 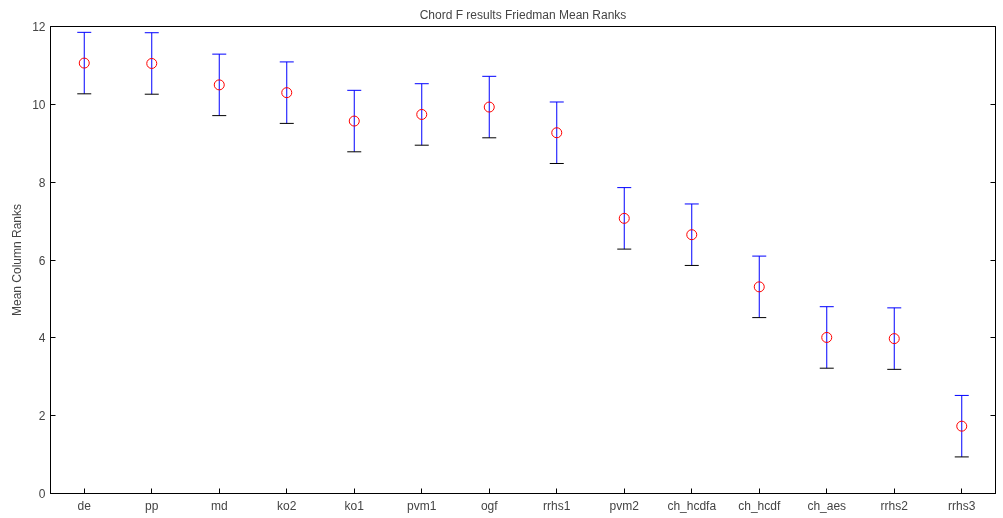 I want to click on y-axis-title: Mean Column Ranks, so click(x=17, y=260).